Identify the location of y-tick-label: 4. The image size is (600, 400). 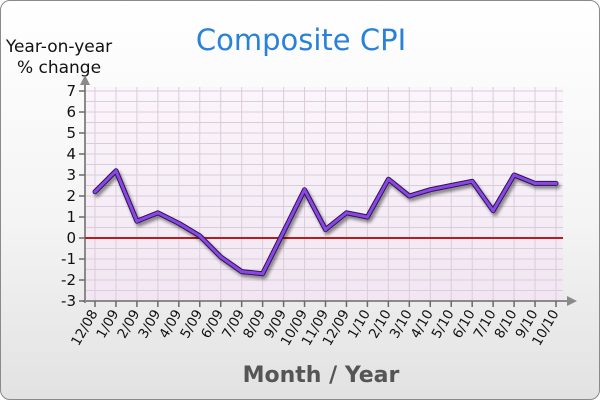
(71, 154).